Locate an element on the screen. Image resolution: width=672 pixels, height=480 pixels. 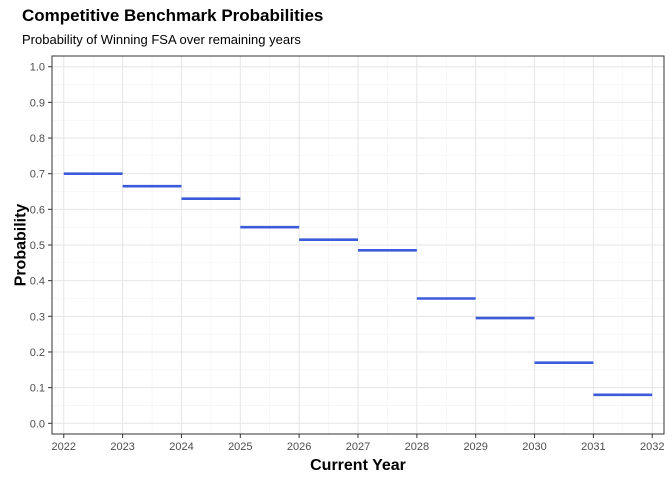
y-tick-label: 0.0 is located at coordinates (37, 424).